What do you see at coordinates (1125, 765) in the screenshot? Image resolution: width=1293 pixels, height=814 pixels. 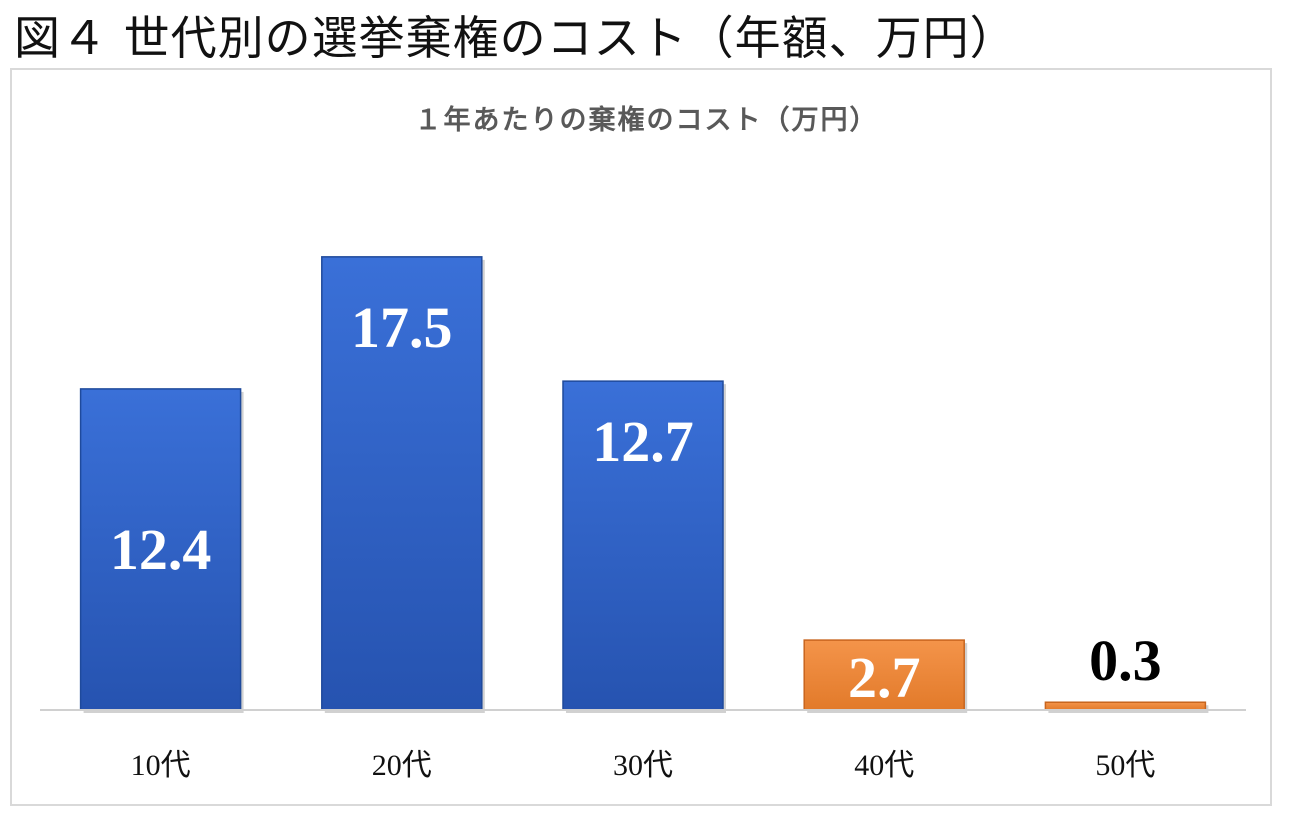 I see `category-label-50代: 50代` at bounding box center [1125, 765].